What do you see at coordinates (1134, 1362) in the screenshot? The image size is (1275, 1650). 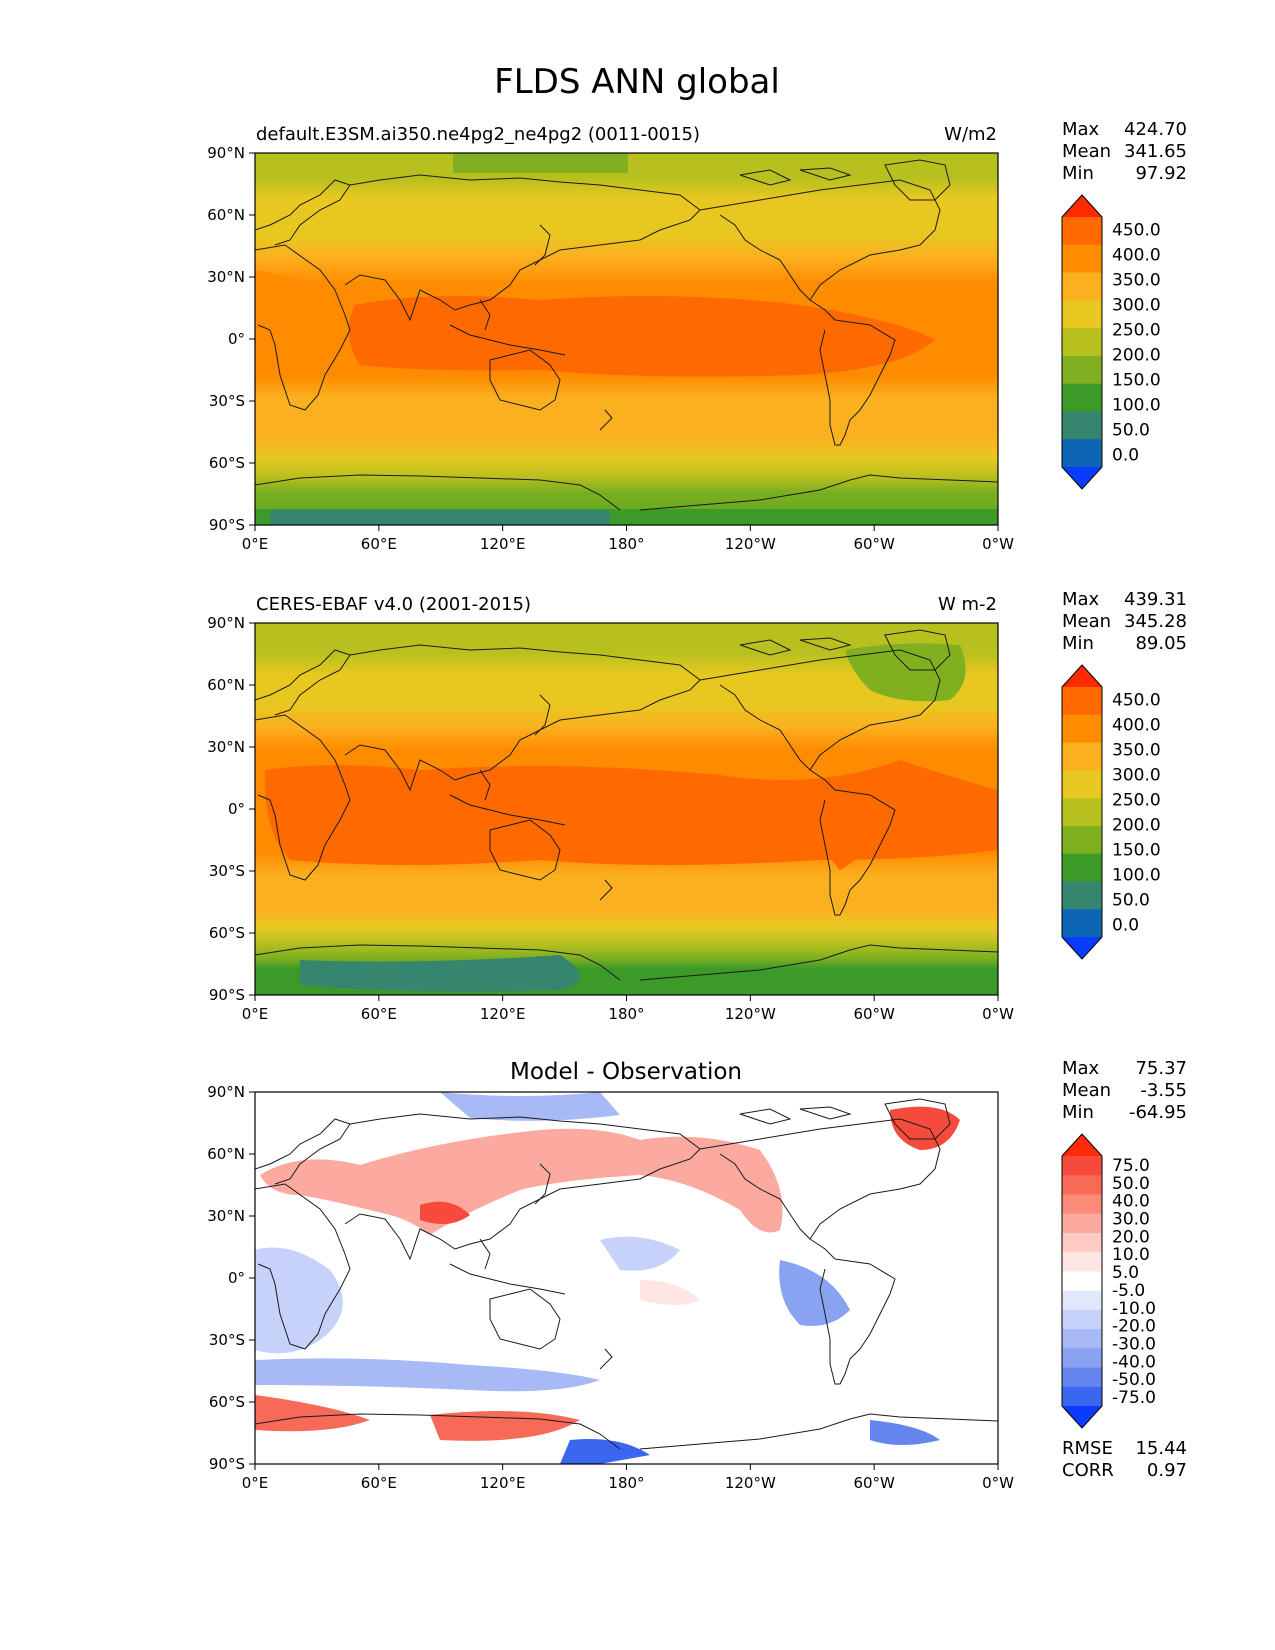 I see `colorbar-label: -40.0` at bounding box center [1134, 1362].